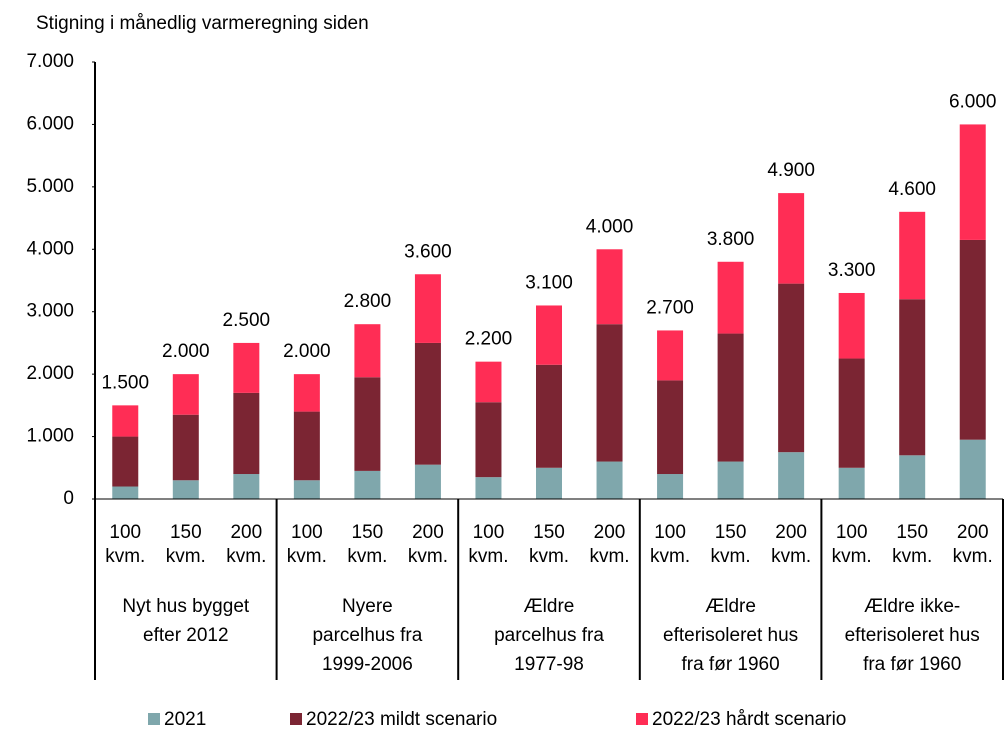 This screenshot has width=1006, height=733. I want to click on chart-title: Stigning i månedlig varmeregning siden, so click(202, 23).